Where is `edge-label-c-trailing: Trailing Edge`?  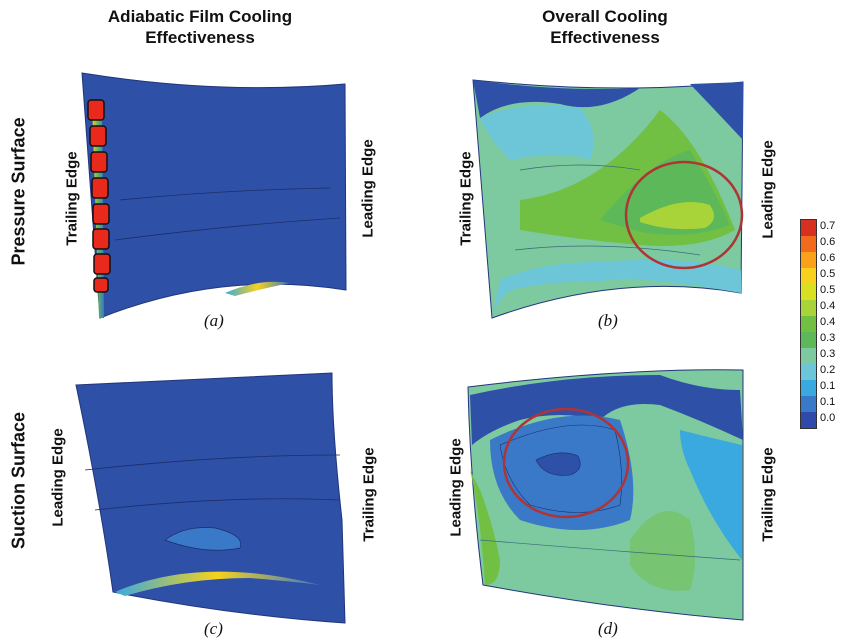
edge-label-c-trailing: Trailing Edge is located at coordinates (369, 494).